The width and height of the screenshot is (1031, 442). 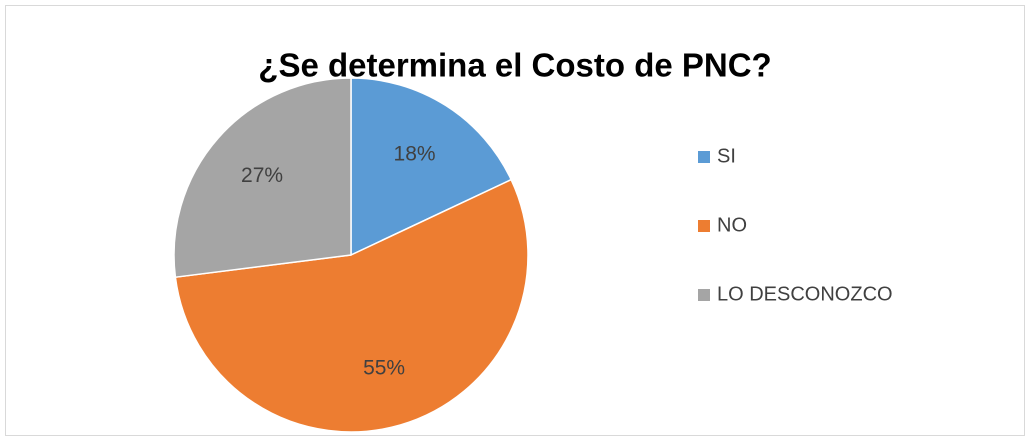 What do you see at coordinates (726, 156) in the screenshot?
I see `legend-label: SI` at bounding box center [726, 156].